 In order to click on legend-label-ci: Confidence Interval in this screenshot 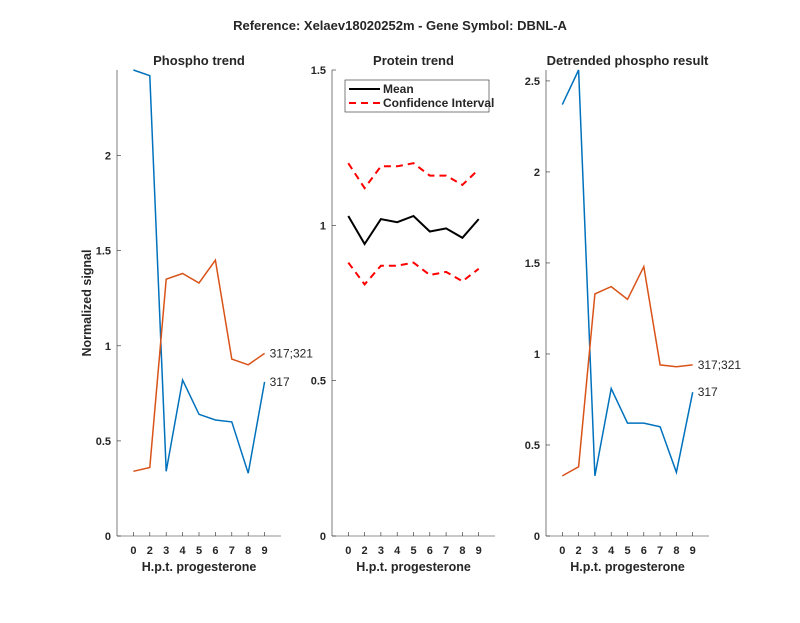, I will do `click(438, 103)`.